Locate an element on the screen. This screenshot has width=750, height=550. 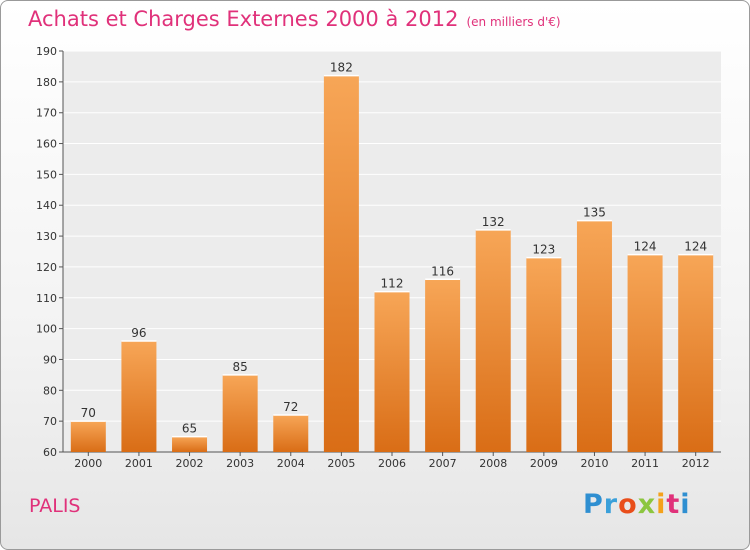
proxiti-logo: Proxiti is located at coordinates (637, 504).